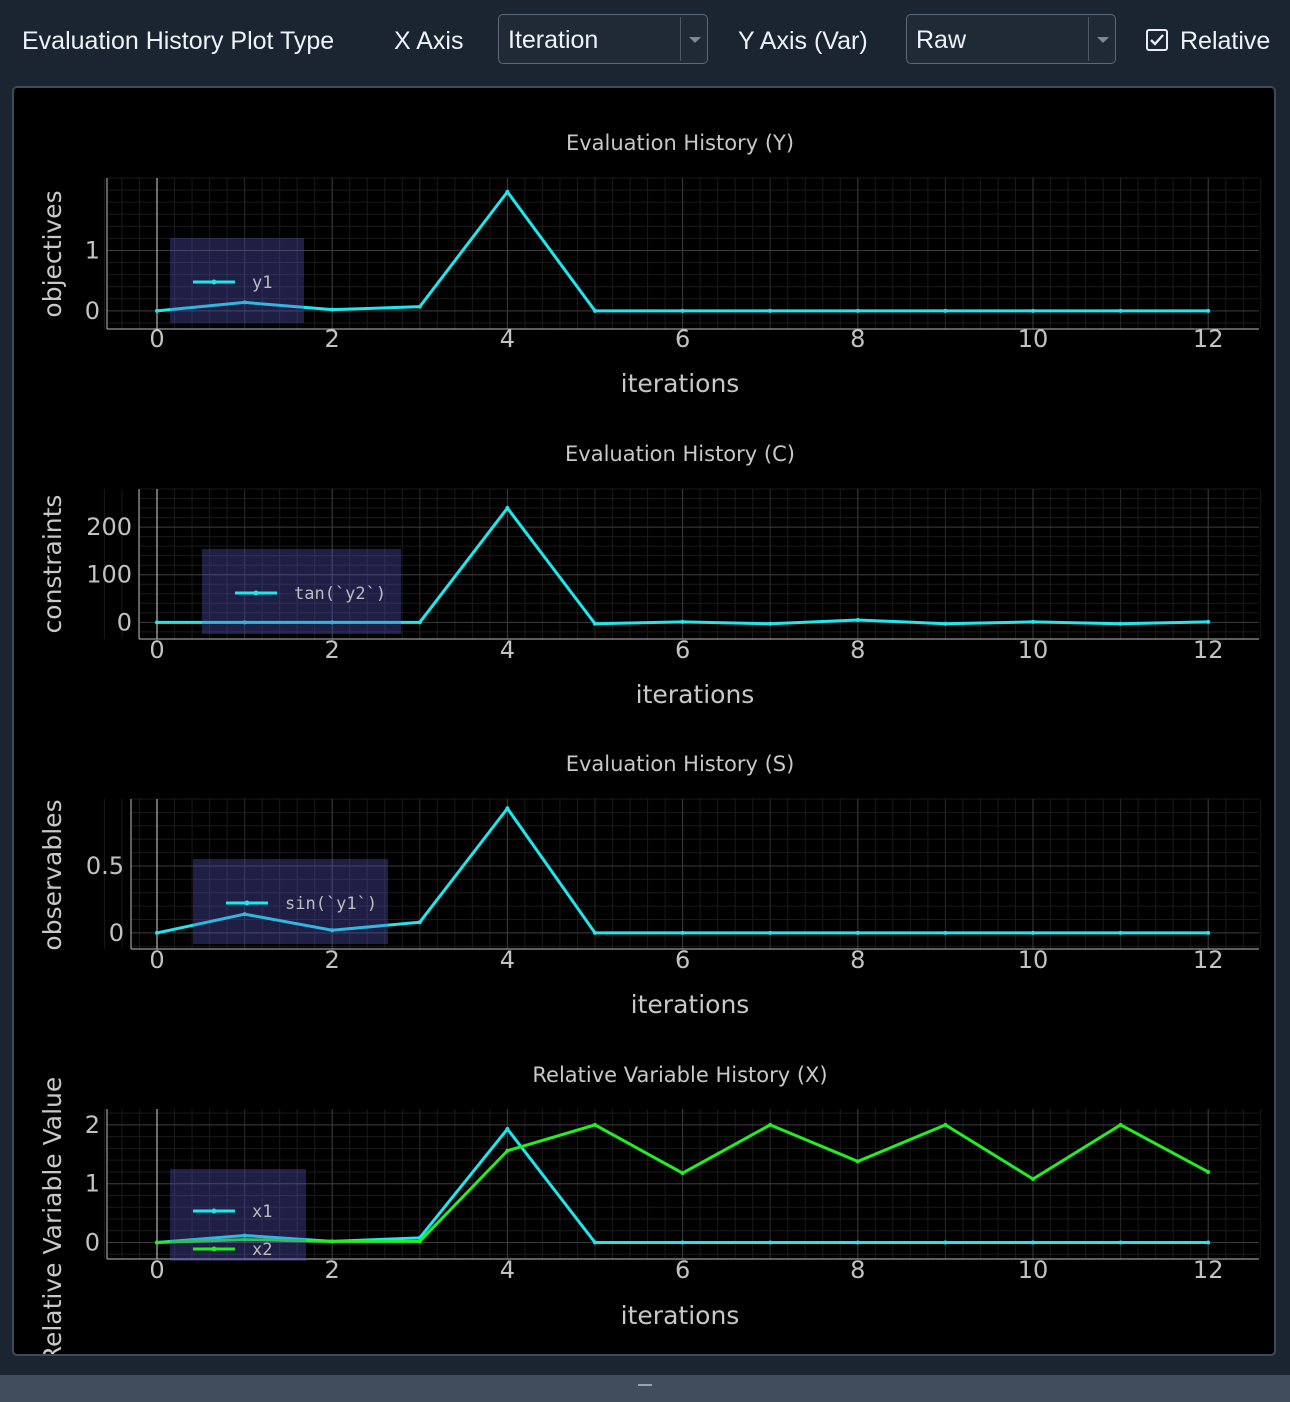 This screenshot has height=1402, width=1290. I want to click on y-axis-select: Raw, so click(1011, 39).